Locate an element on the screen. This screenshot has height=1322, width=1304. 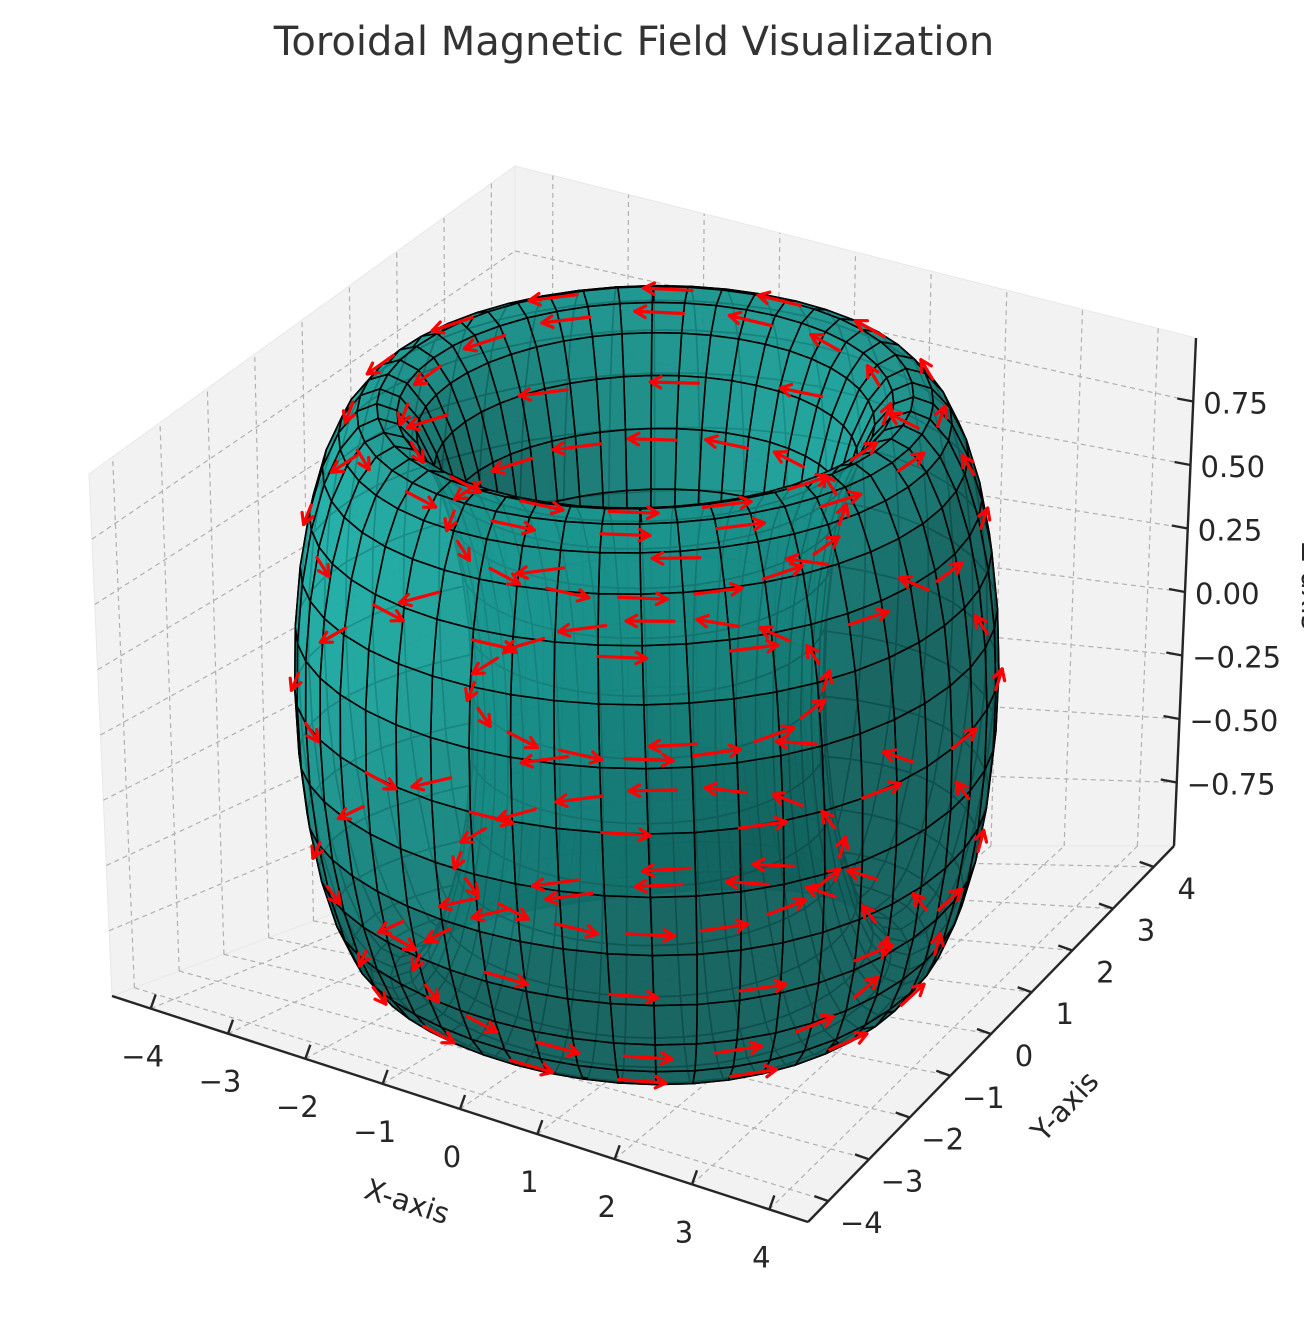
x-tick-label: 0 is located at coordinates (452, 1157).